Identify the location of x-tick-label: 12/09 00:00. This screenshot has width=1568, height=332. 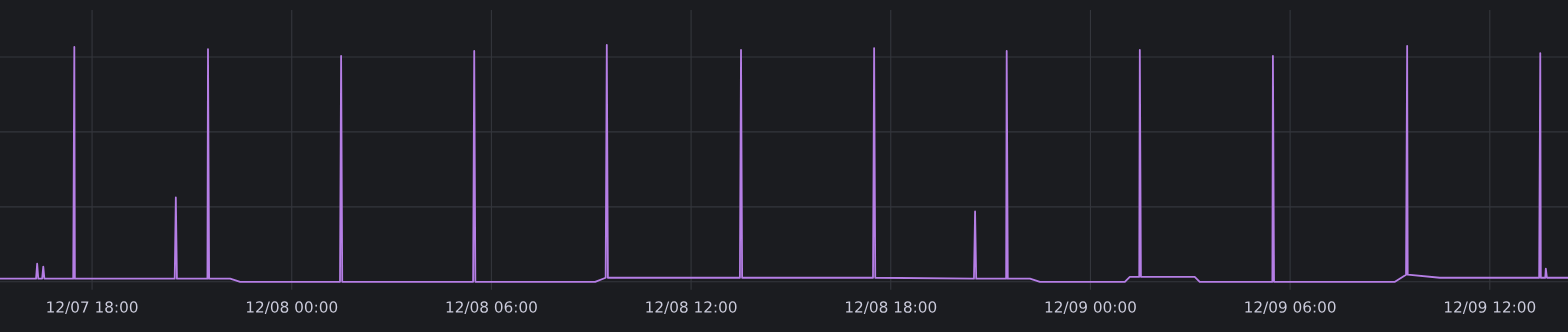
(1090, 307).